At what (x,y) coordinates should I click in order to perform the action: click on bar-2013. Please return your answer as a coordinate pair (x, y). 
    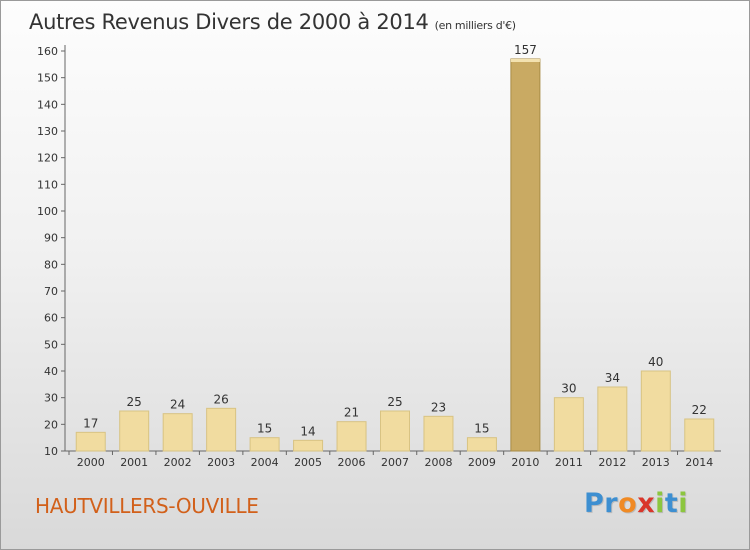
    Looking at the image, I should click on (655, 411).